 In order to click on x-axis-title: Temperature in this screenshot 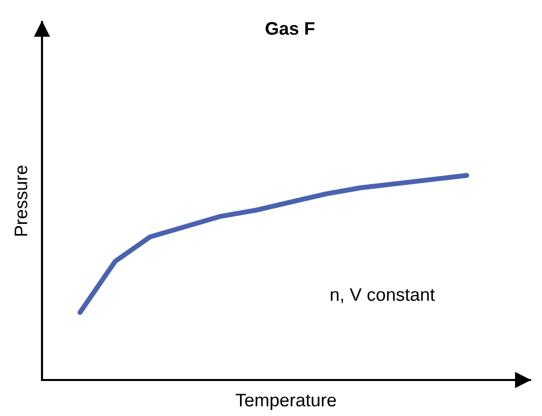, I will do `click(286, 402)`.